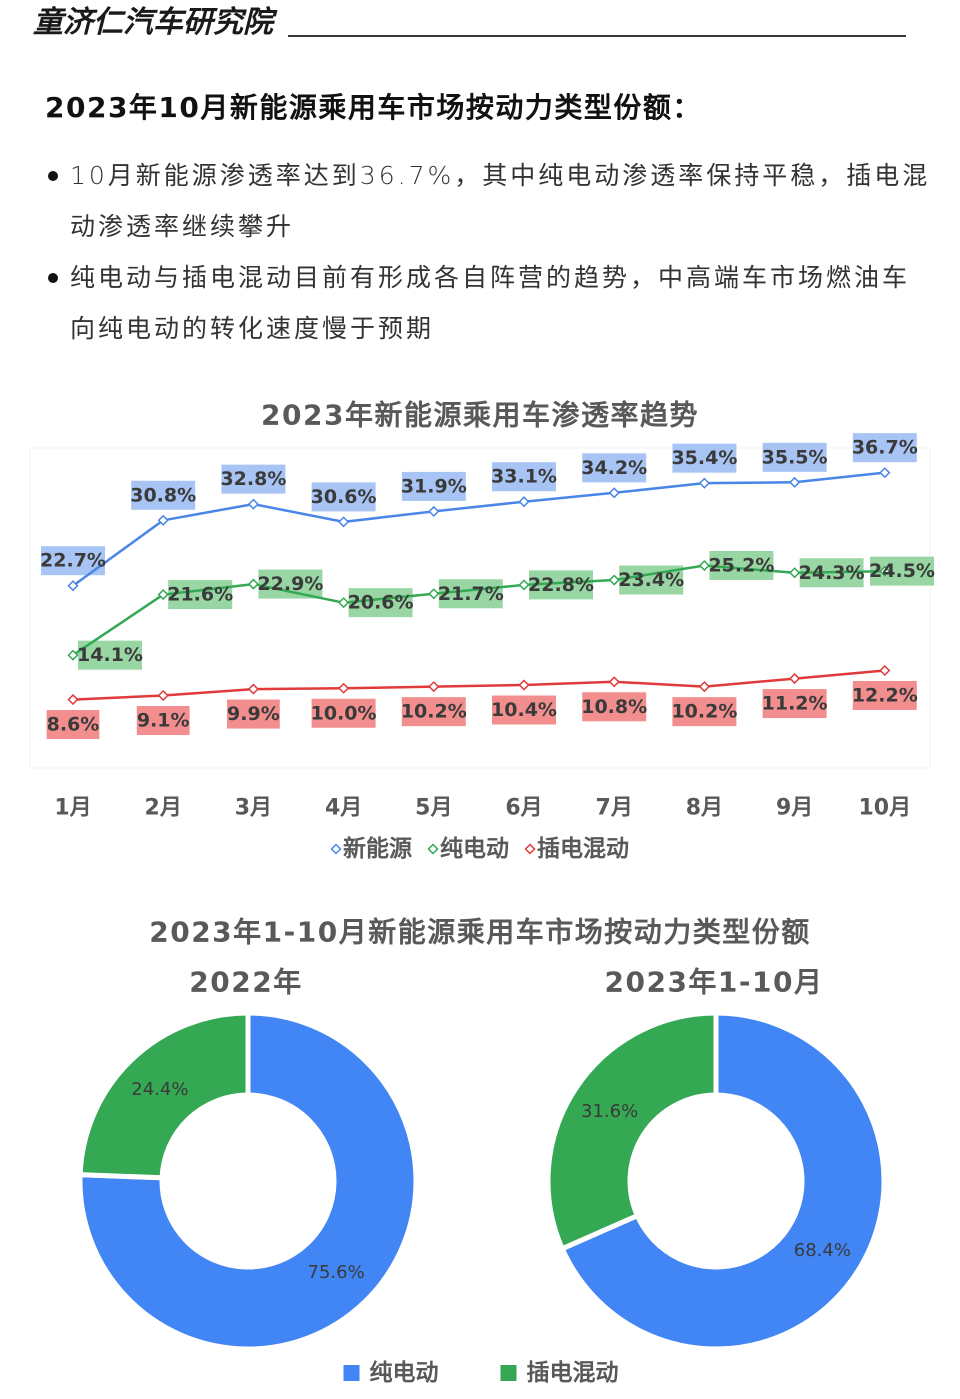 This screenshot has height=1399, width=960. I want to click on bullet-text-line: 向纯电动的转化速度慢于预期, so click(252, 328).